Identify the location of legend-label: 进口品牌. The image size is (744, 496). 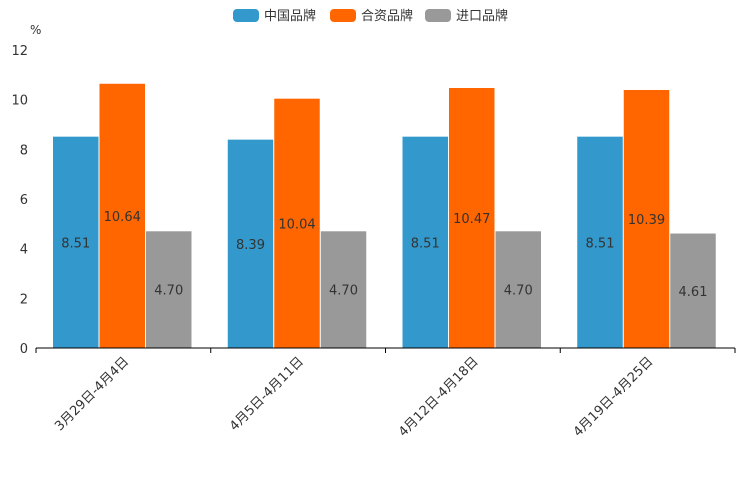
(482, 16).